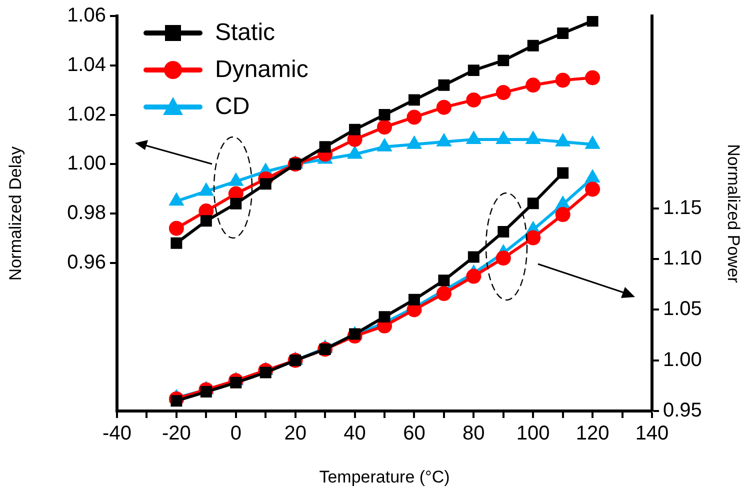 The image size is (749, 494). What do you see at coordinates (593, 433) in the screenshot?
I see `x-tick-label: 120` at bounding box center [593, 433].